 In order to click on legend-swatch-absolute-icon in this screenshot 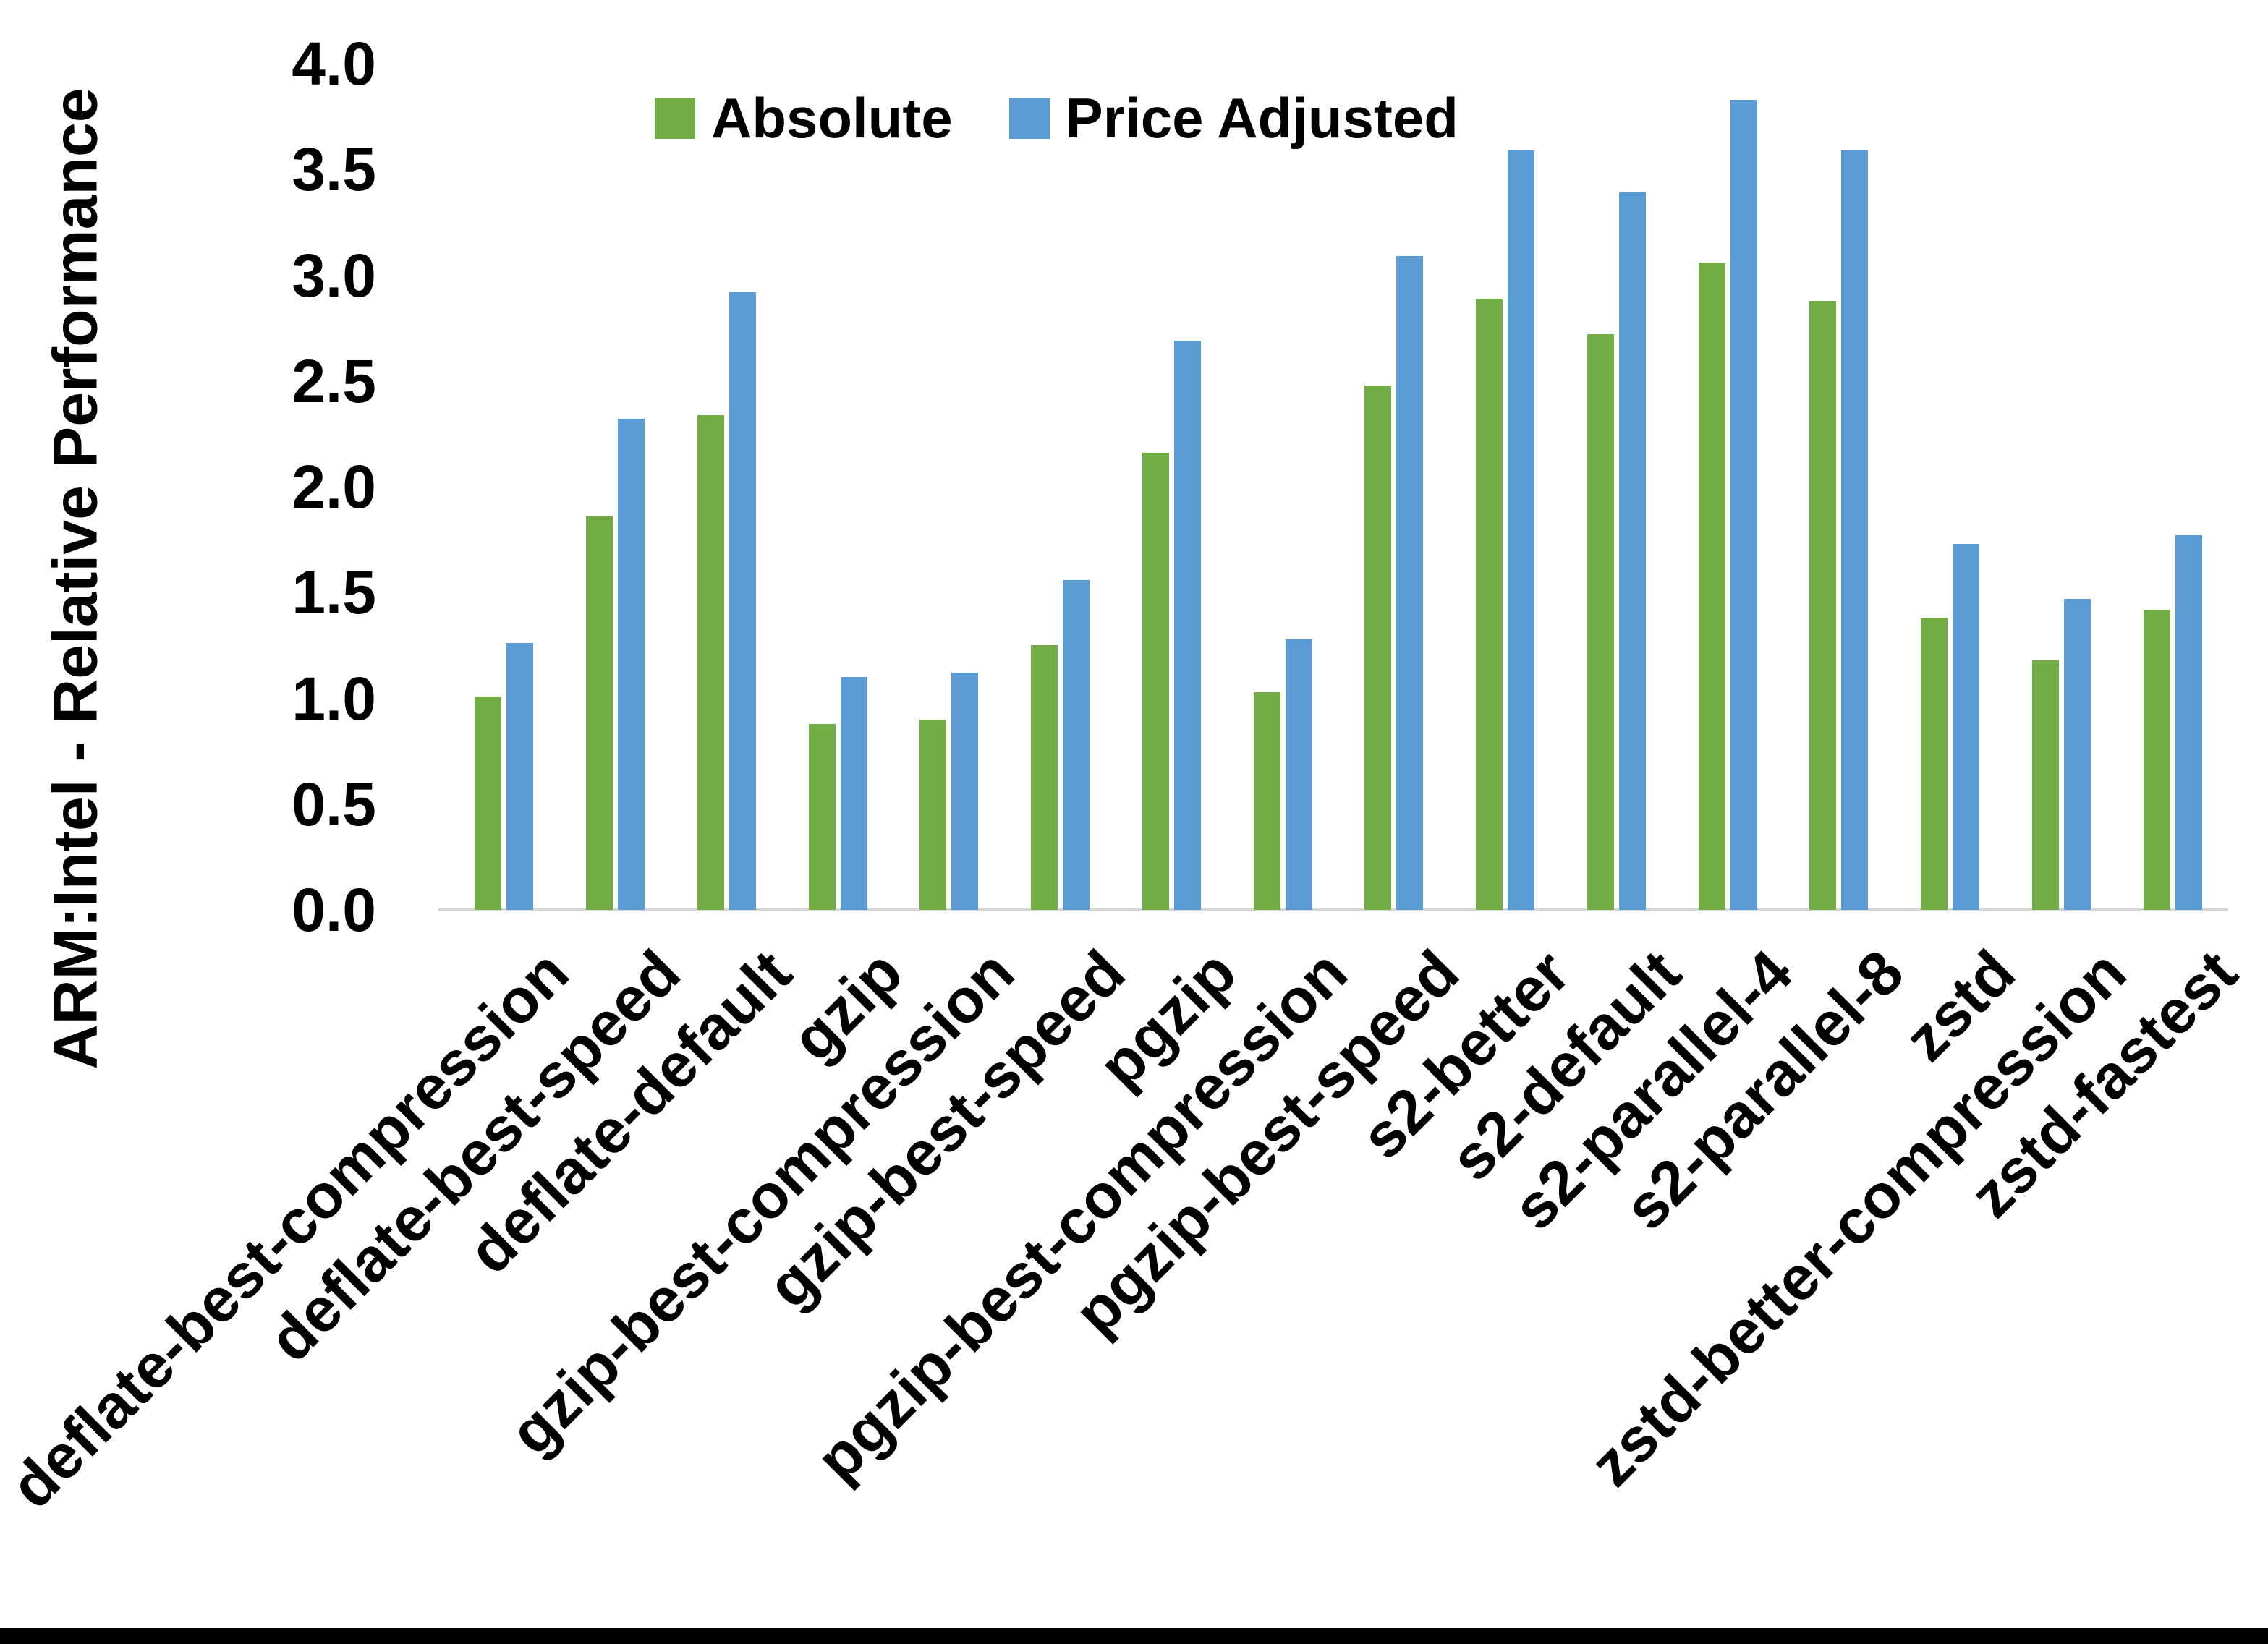, I will do `click(675, 118)`.